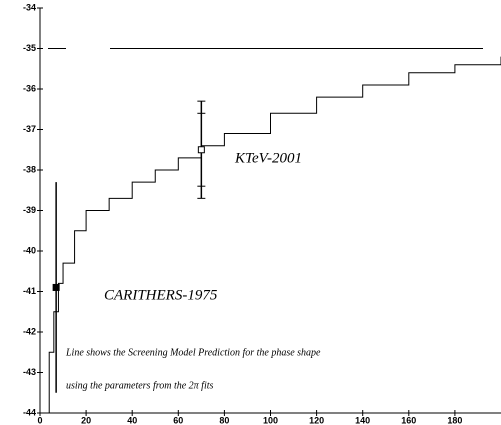 The height and width of the screenshot is (425, 501). Describe the element at coordinates (454, 420) in the screenshot. I see `x-tick-label: 180` at that location.